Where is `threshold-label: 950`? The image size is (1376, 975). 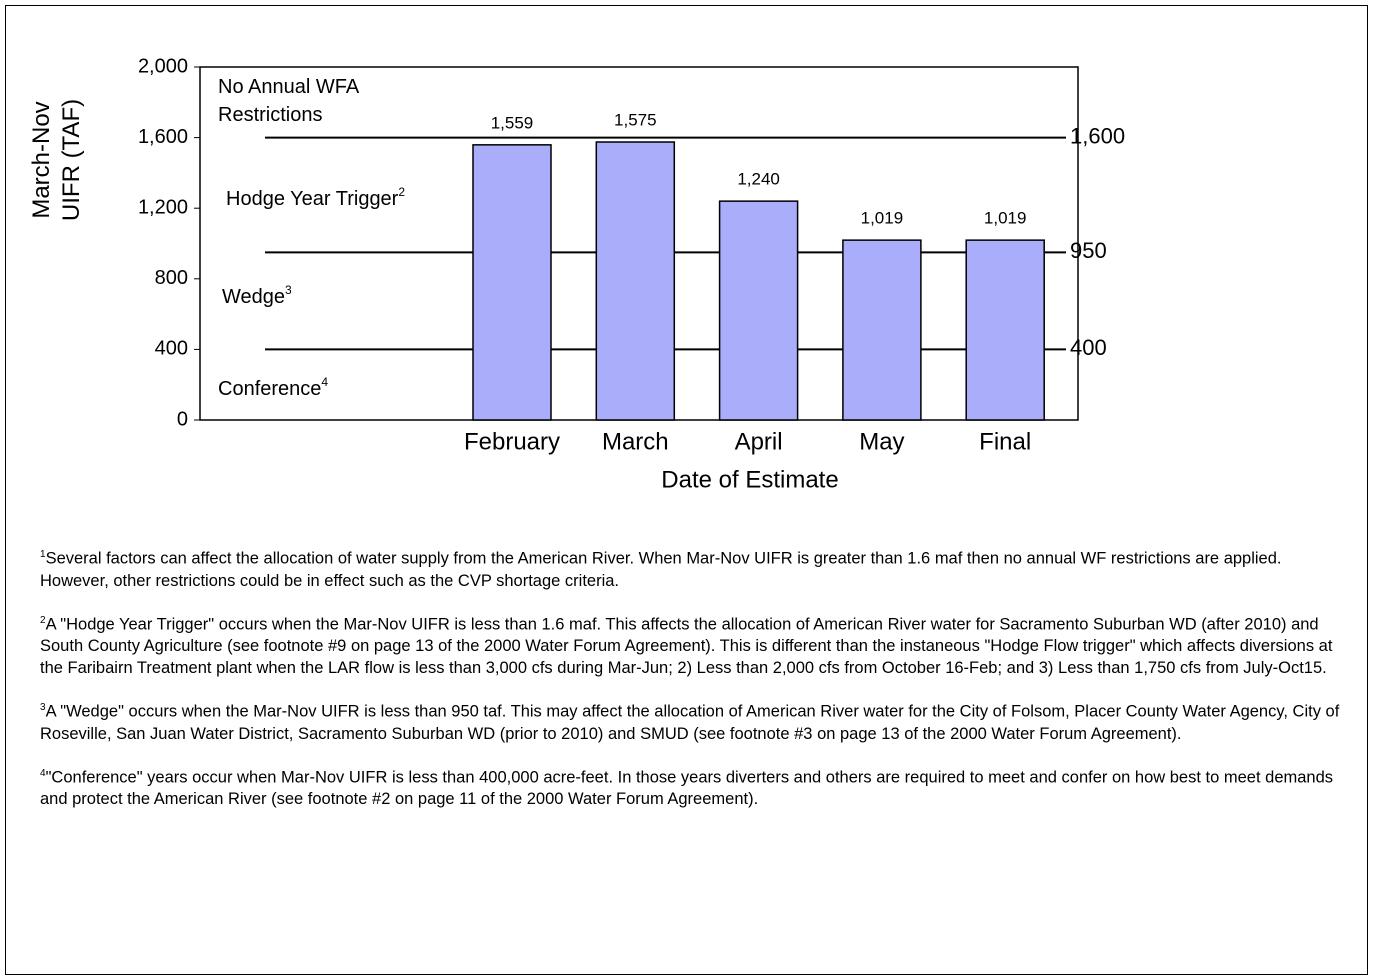
threshold-label: 950 is located at coordinates (1088, 250).